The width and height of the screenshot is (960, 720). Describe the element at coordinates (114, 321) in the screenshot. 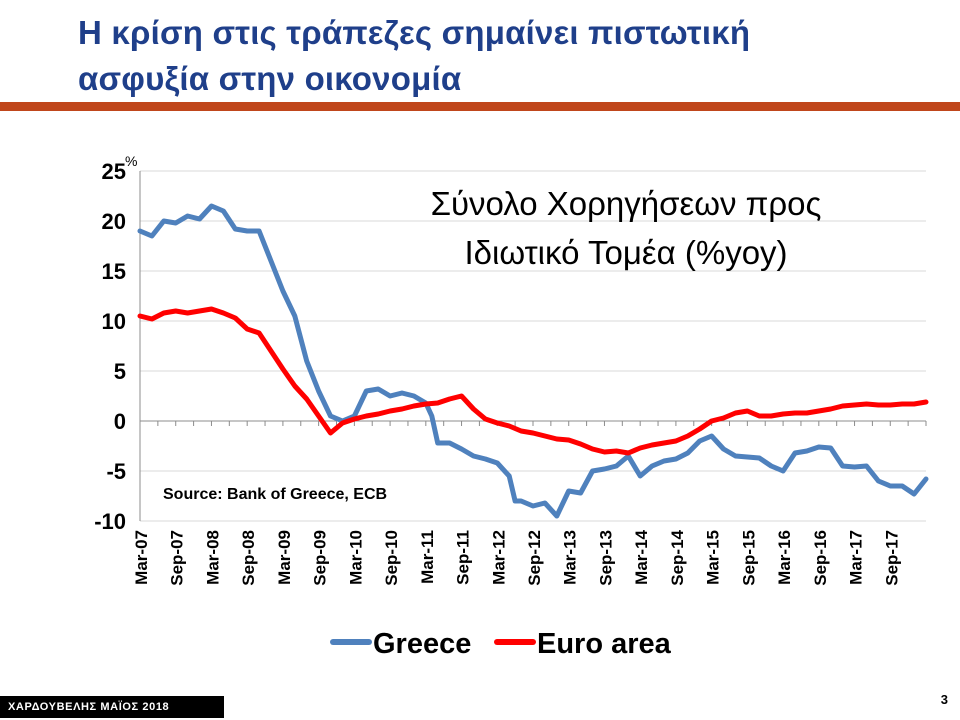

I see `y-tick-label: 10` at that location.